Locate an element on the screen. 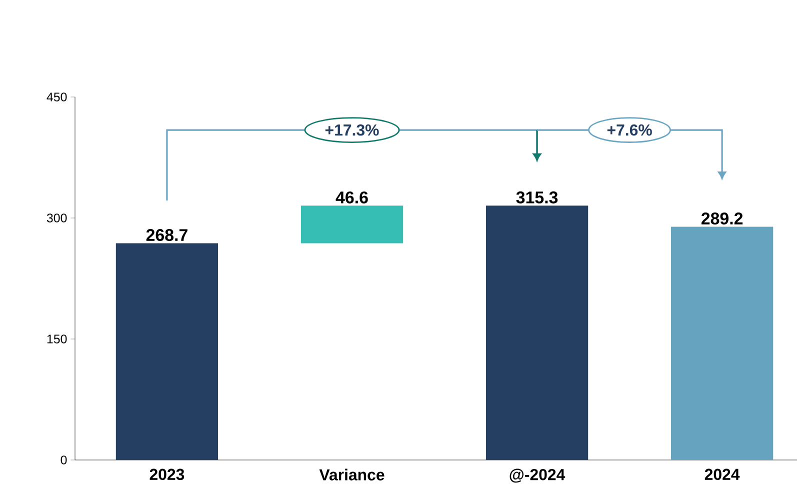 This screenshot has width=797, height=492. data-label: 315.3 is located at coordinates (537, 197).